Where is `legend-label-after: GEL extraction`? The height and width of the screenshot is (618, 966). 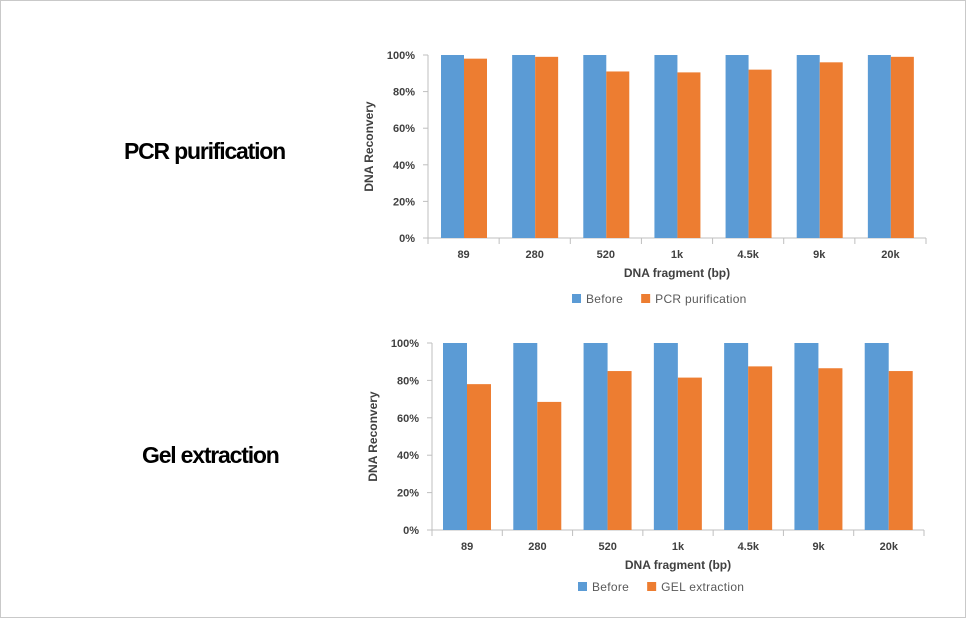
legend-label-after: GEL extraction is located at coordinates (702, 587).